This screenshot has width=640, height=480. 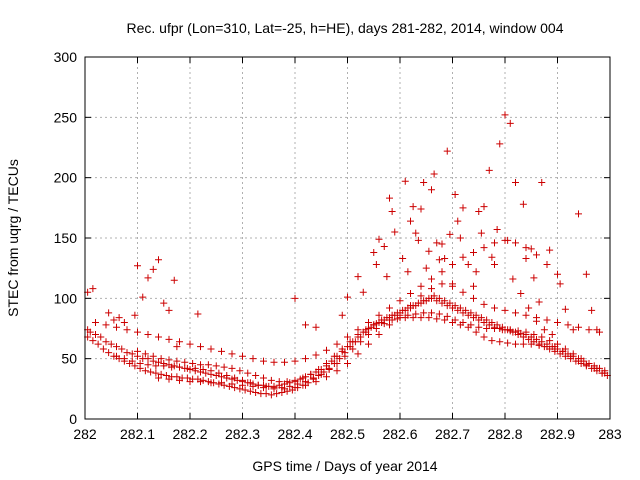 What do you see at coordinates (13, 238) in the screenshot?
I see `y-axis-label: STEC from uqrg / TECUs` at bounding box center [13, 238].